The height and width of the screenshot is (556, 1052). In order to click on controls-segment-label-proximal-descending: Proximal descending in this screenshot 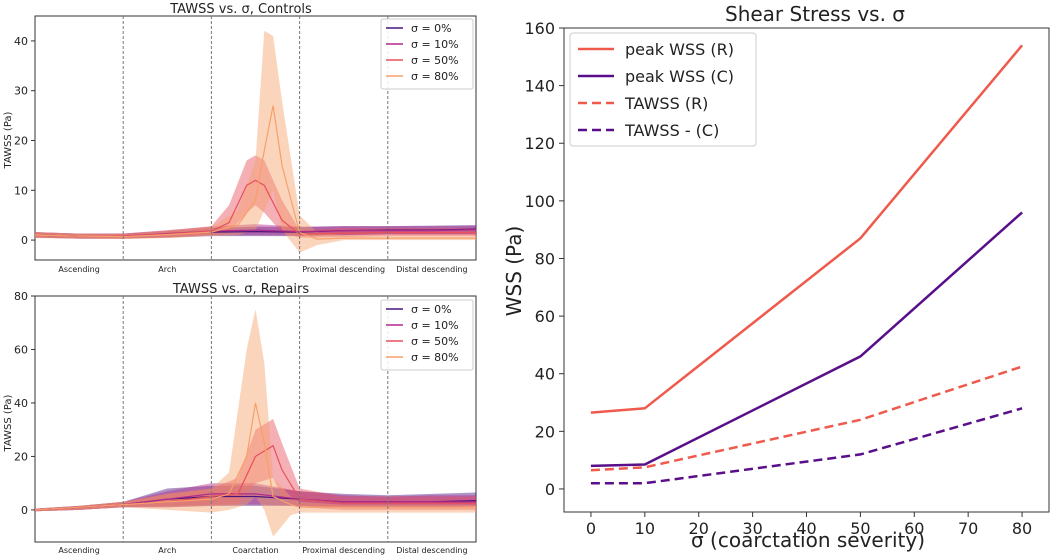, I will do `click(343, 269)`.